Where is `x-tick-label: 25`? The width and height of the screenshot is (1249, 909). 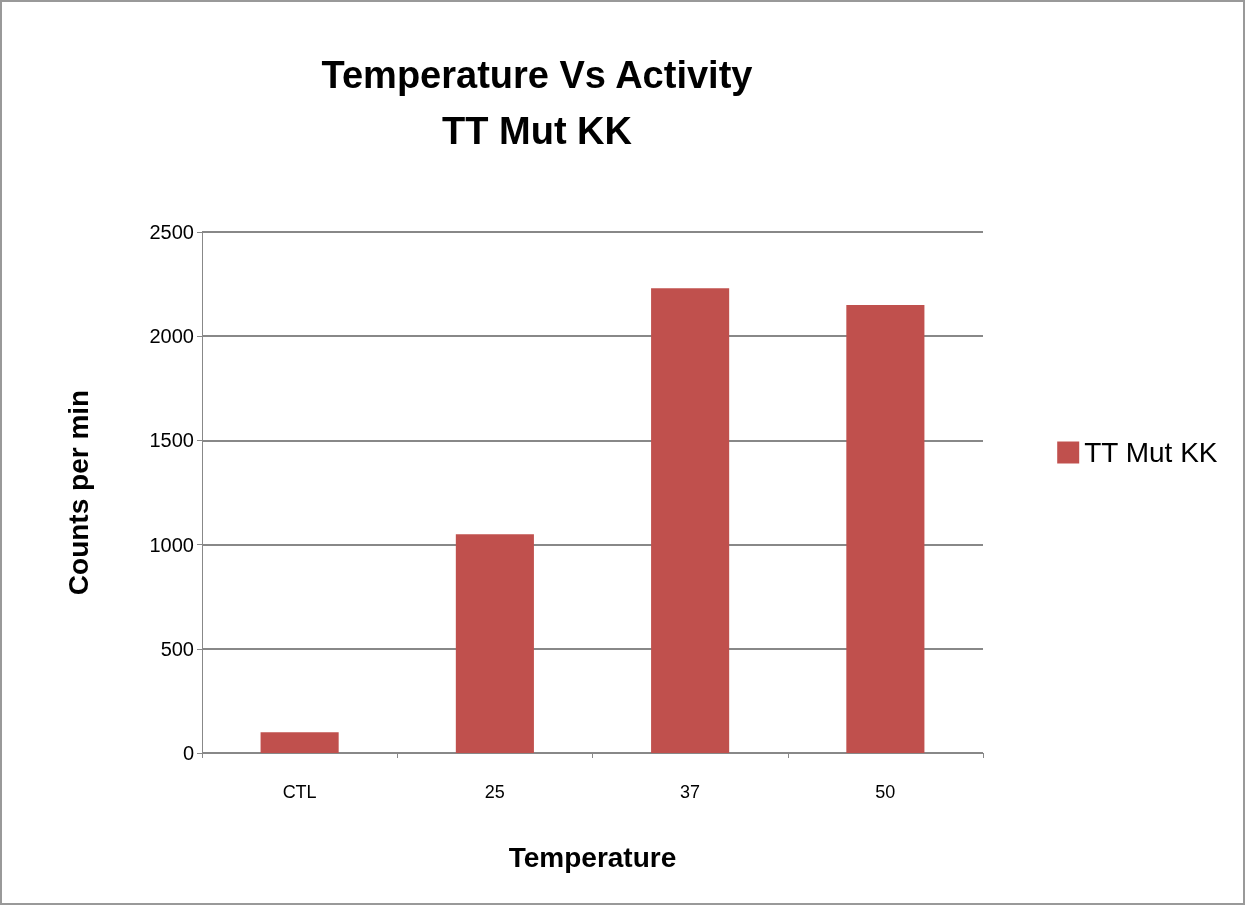
x-tick-label: 25 is located at coordinates (494, 792).